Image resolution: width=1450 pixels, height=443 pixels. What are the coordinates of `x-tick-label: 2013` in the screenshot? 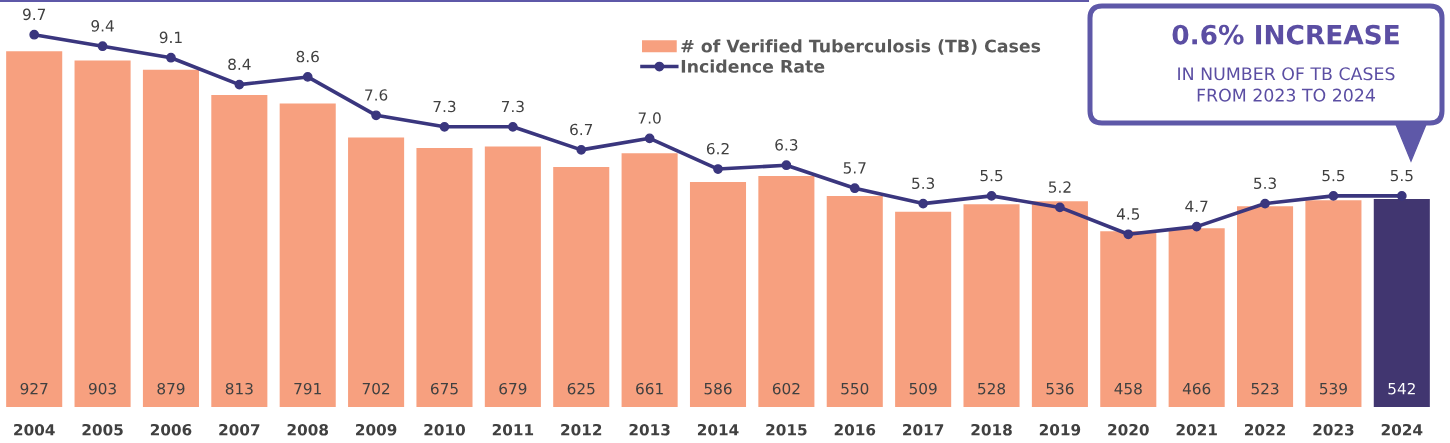 It's located at (649, 429).